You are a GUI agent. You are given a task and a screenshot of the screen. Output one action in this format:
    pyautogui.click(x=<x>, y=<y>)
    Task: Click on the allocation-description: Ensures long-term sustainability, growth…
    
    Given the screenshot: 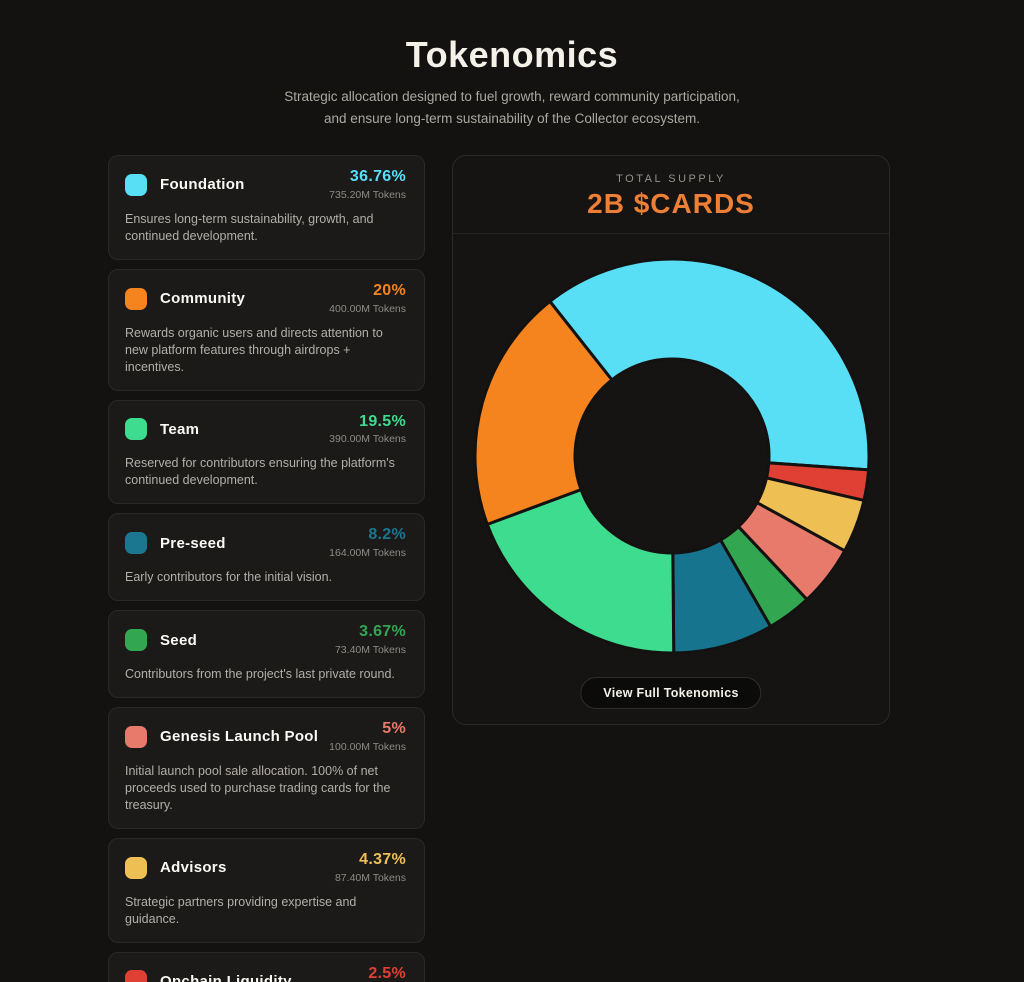 What is the action you would take?
    pyautogui.click(x=249, y=227)
    